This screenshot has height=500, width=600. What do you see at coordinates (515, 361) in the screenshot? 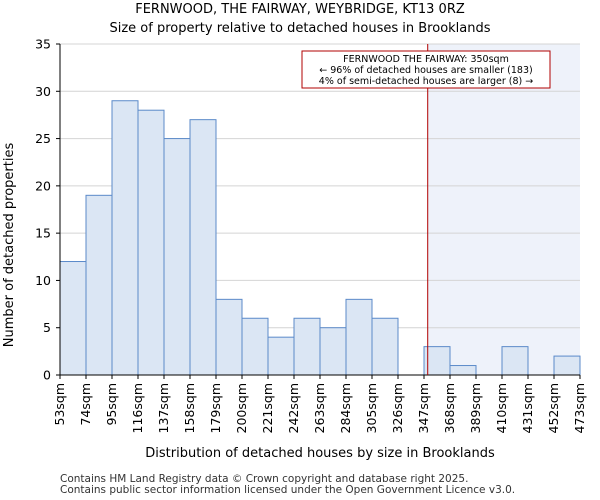
I see `bar-410sqm` at bounding box center [515, 361].